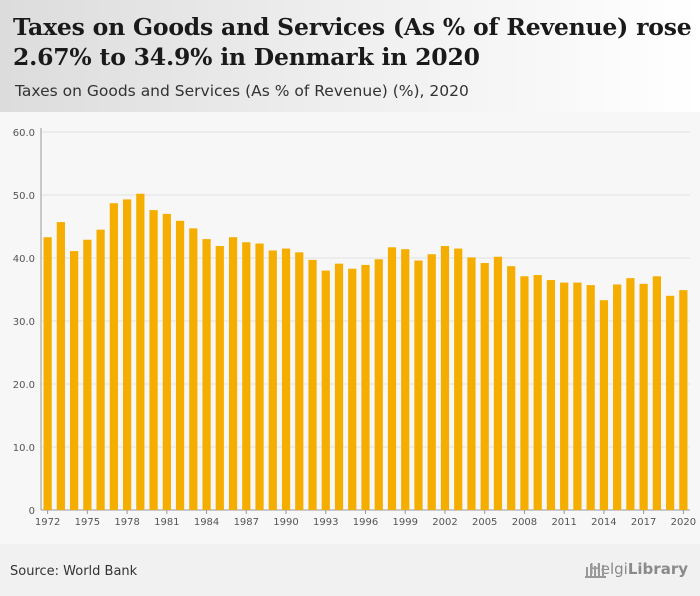 The width and height of the screenshot is (700, 596). Describe the element at coordinates (47, 522) in the screenshot. I see `x-tick-label: 1972` at that location.